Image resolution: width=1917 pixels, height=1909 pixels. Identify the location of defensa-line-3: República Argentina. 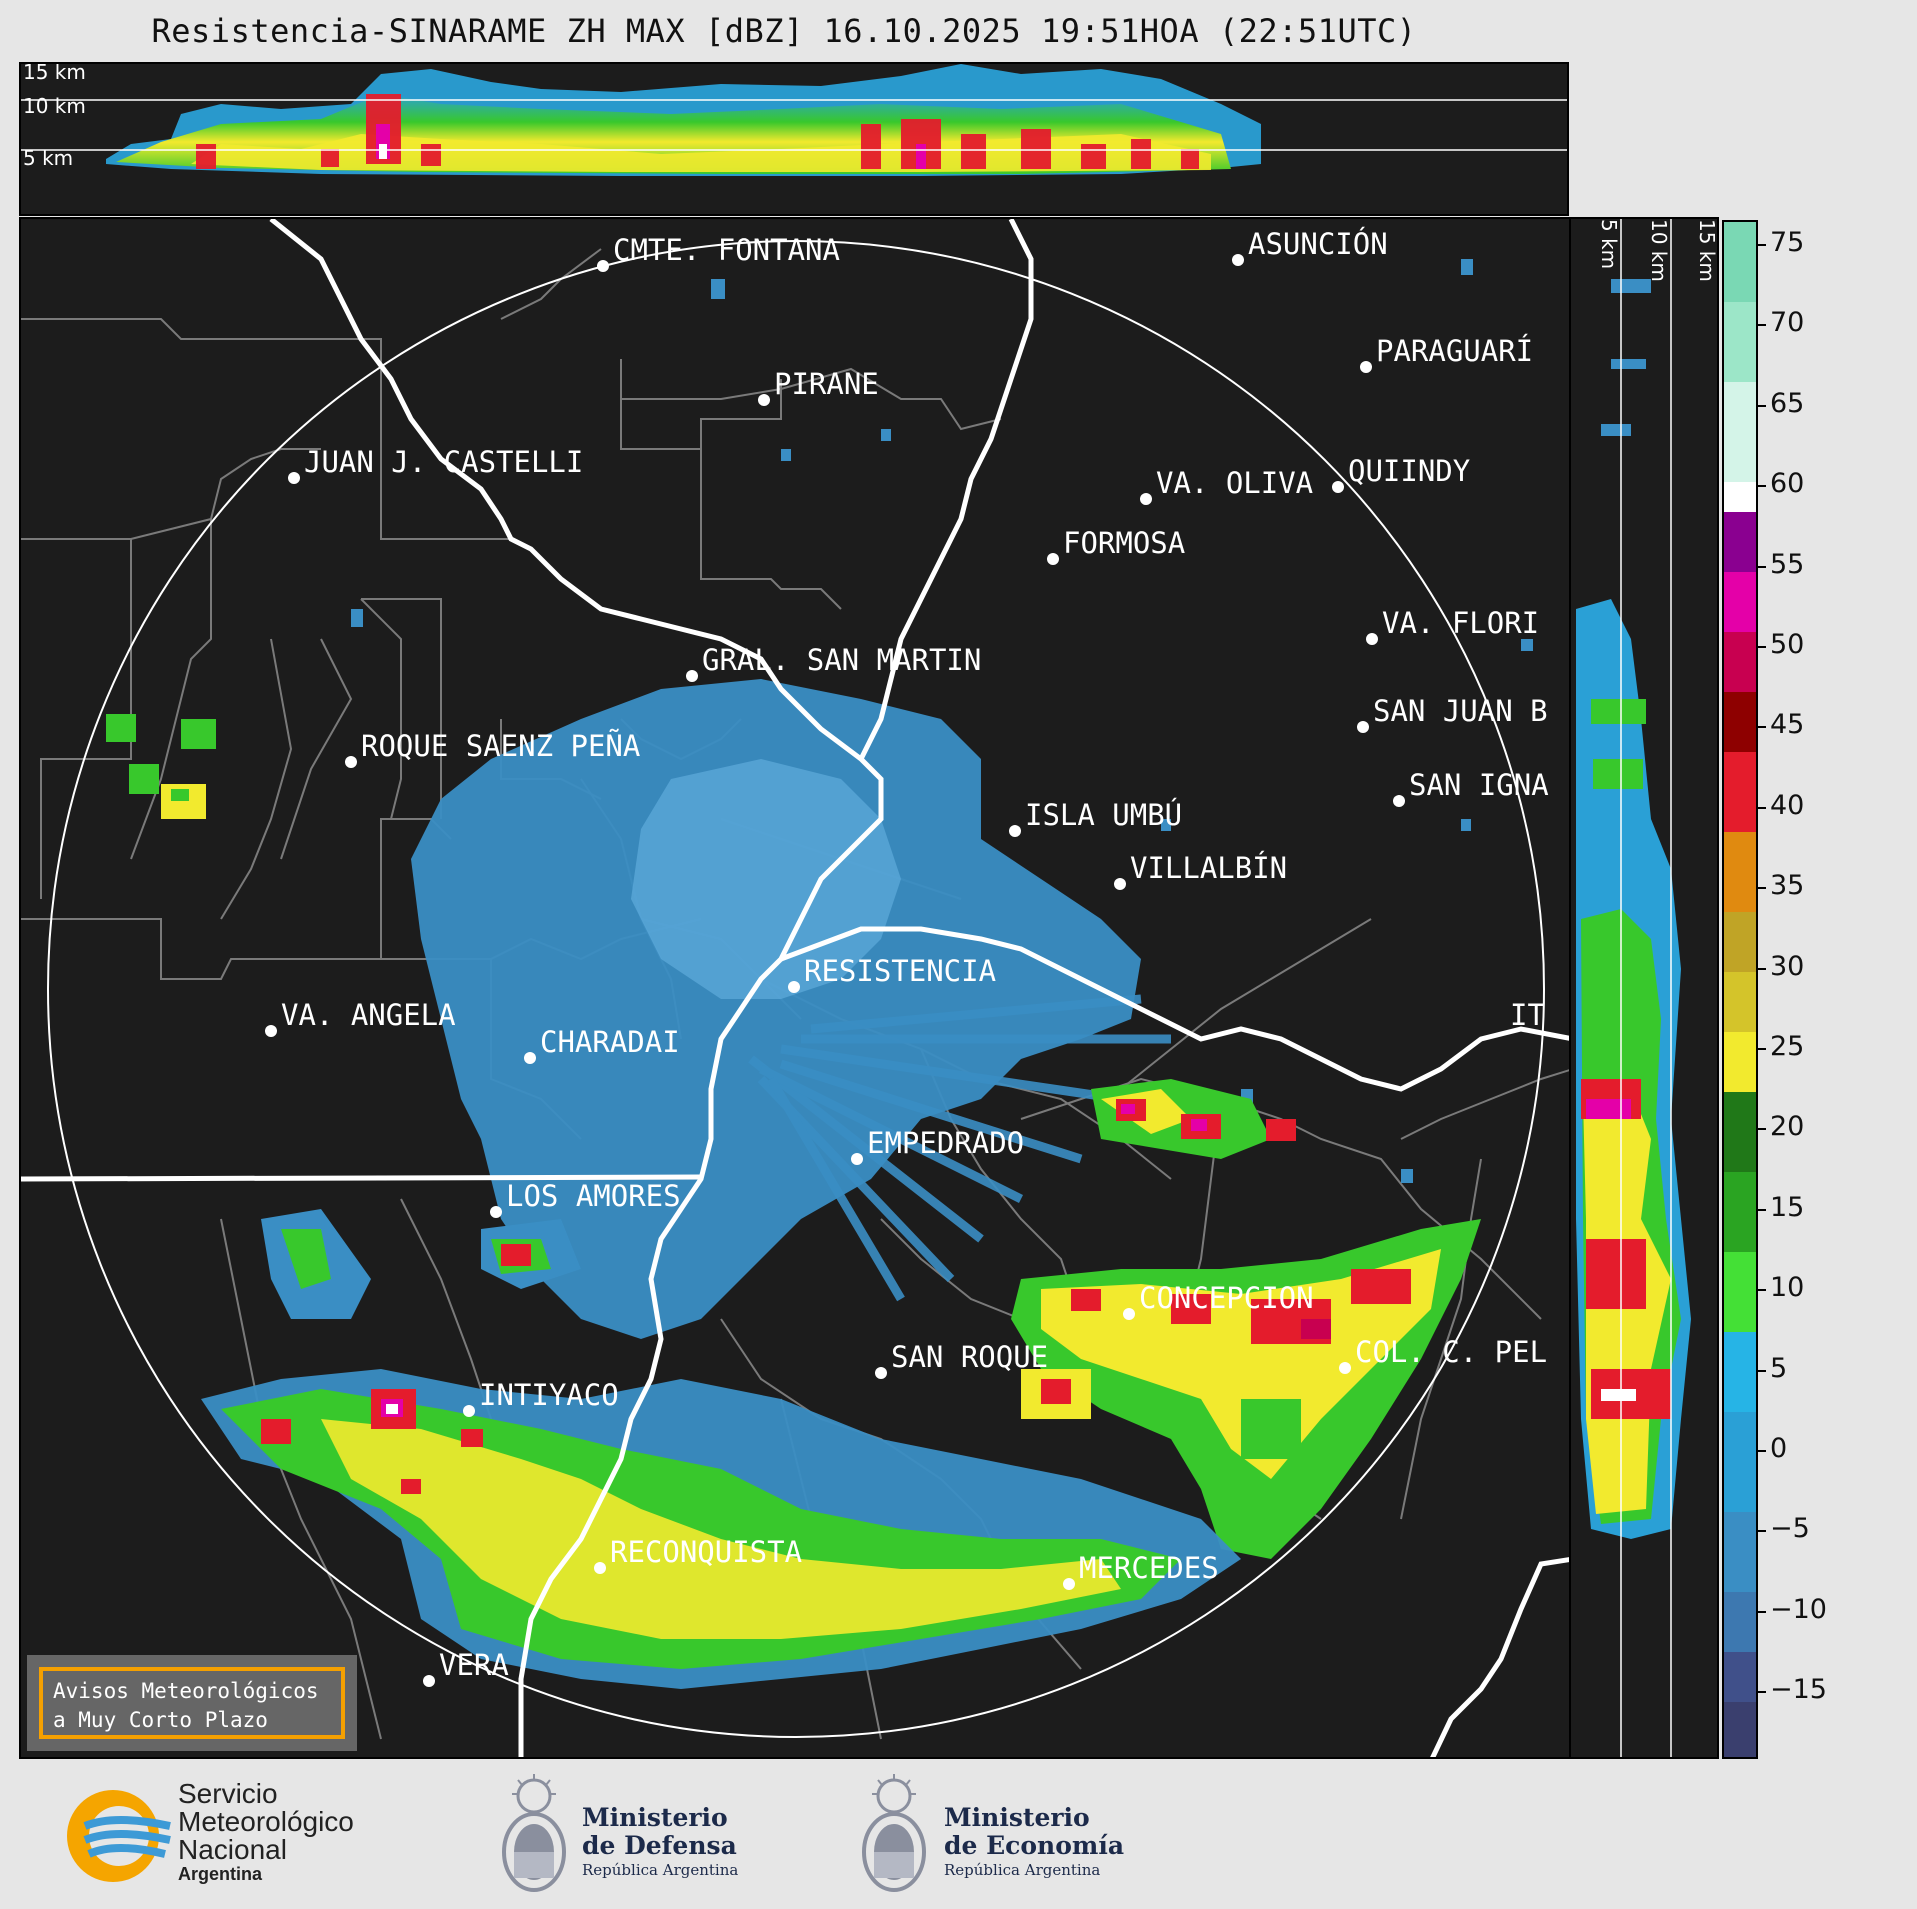
(660, 1870).